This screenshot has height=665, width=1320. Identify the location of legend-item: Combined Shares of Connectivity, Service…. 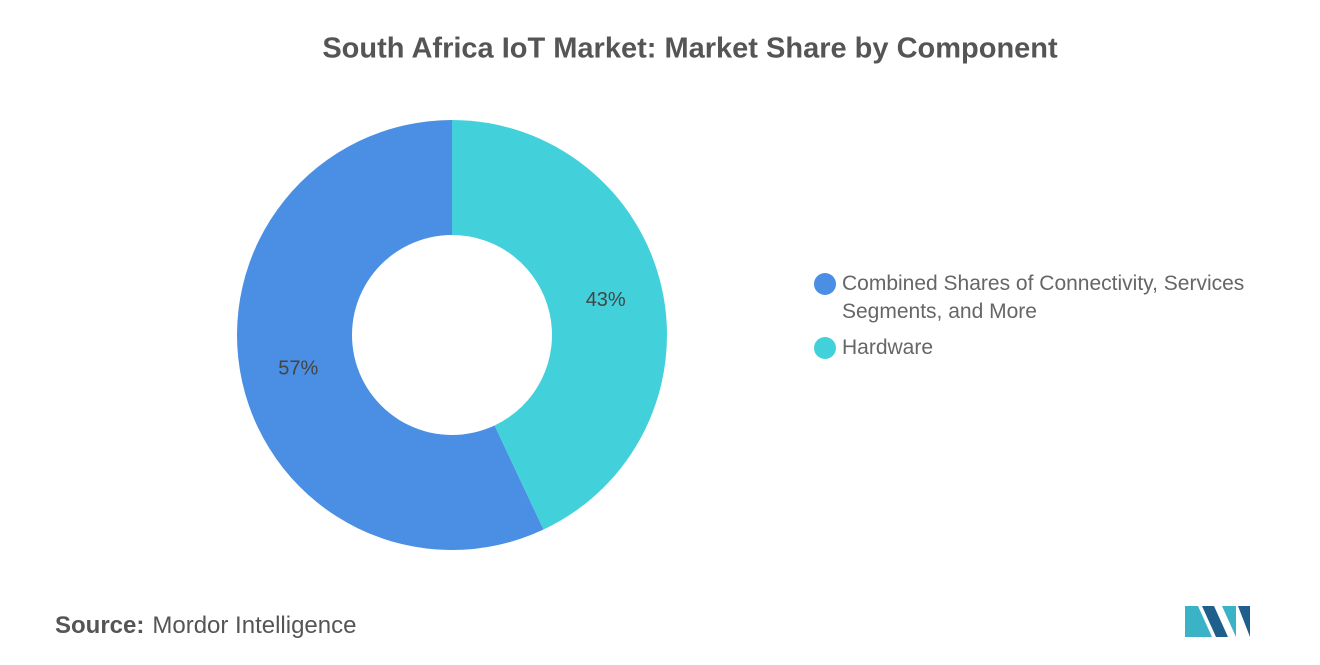
(1049, 298).